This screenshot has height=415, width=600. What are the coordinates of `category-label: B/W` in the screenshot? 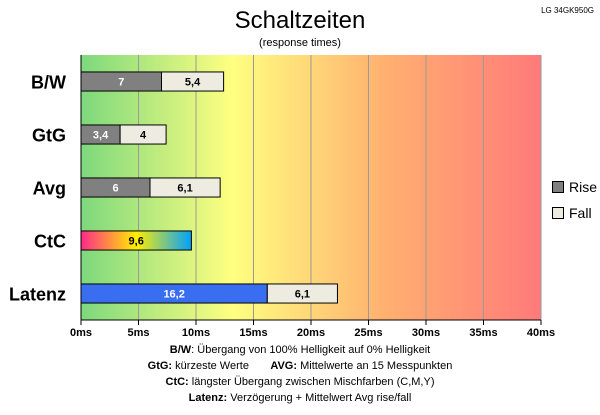 It's located at (48, 83).